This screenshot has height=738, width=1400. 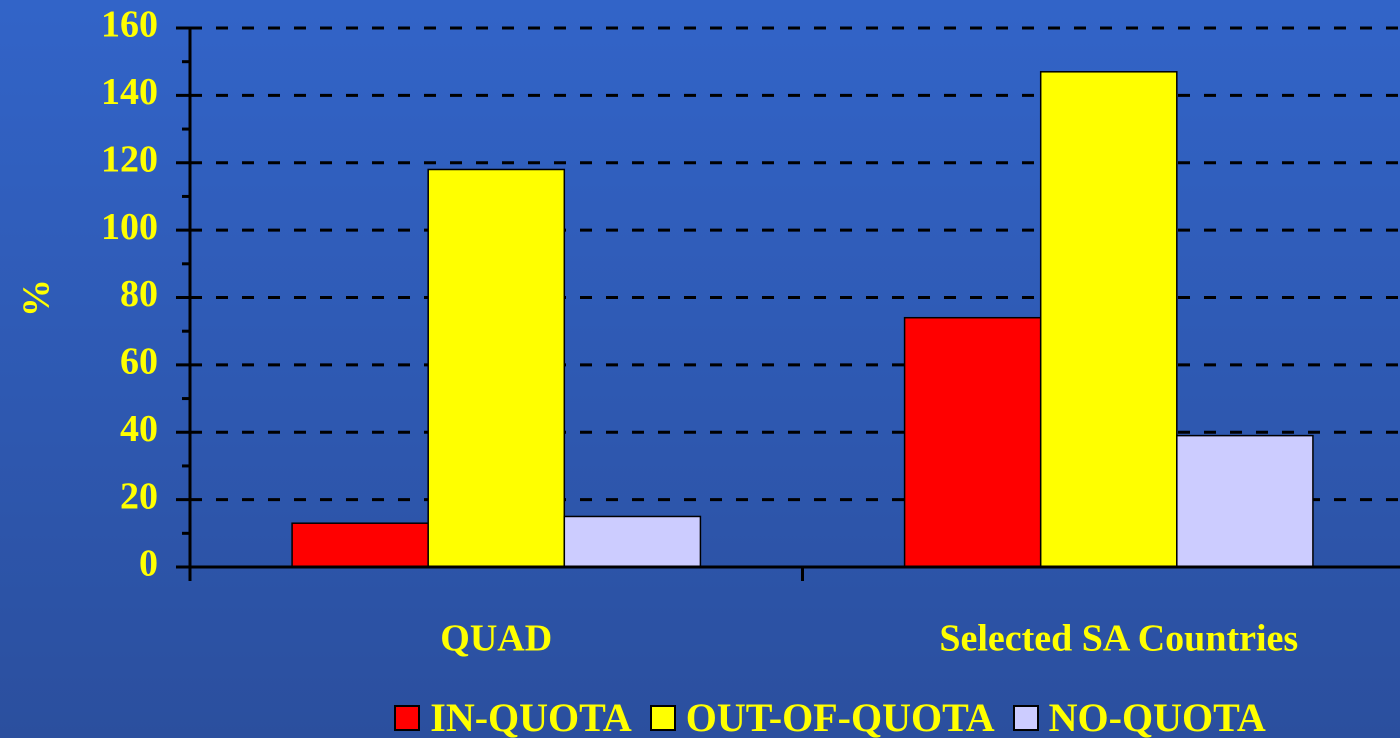 I want to click on y-tick-label: 120, so click(x=129, y=159).